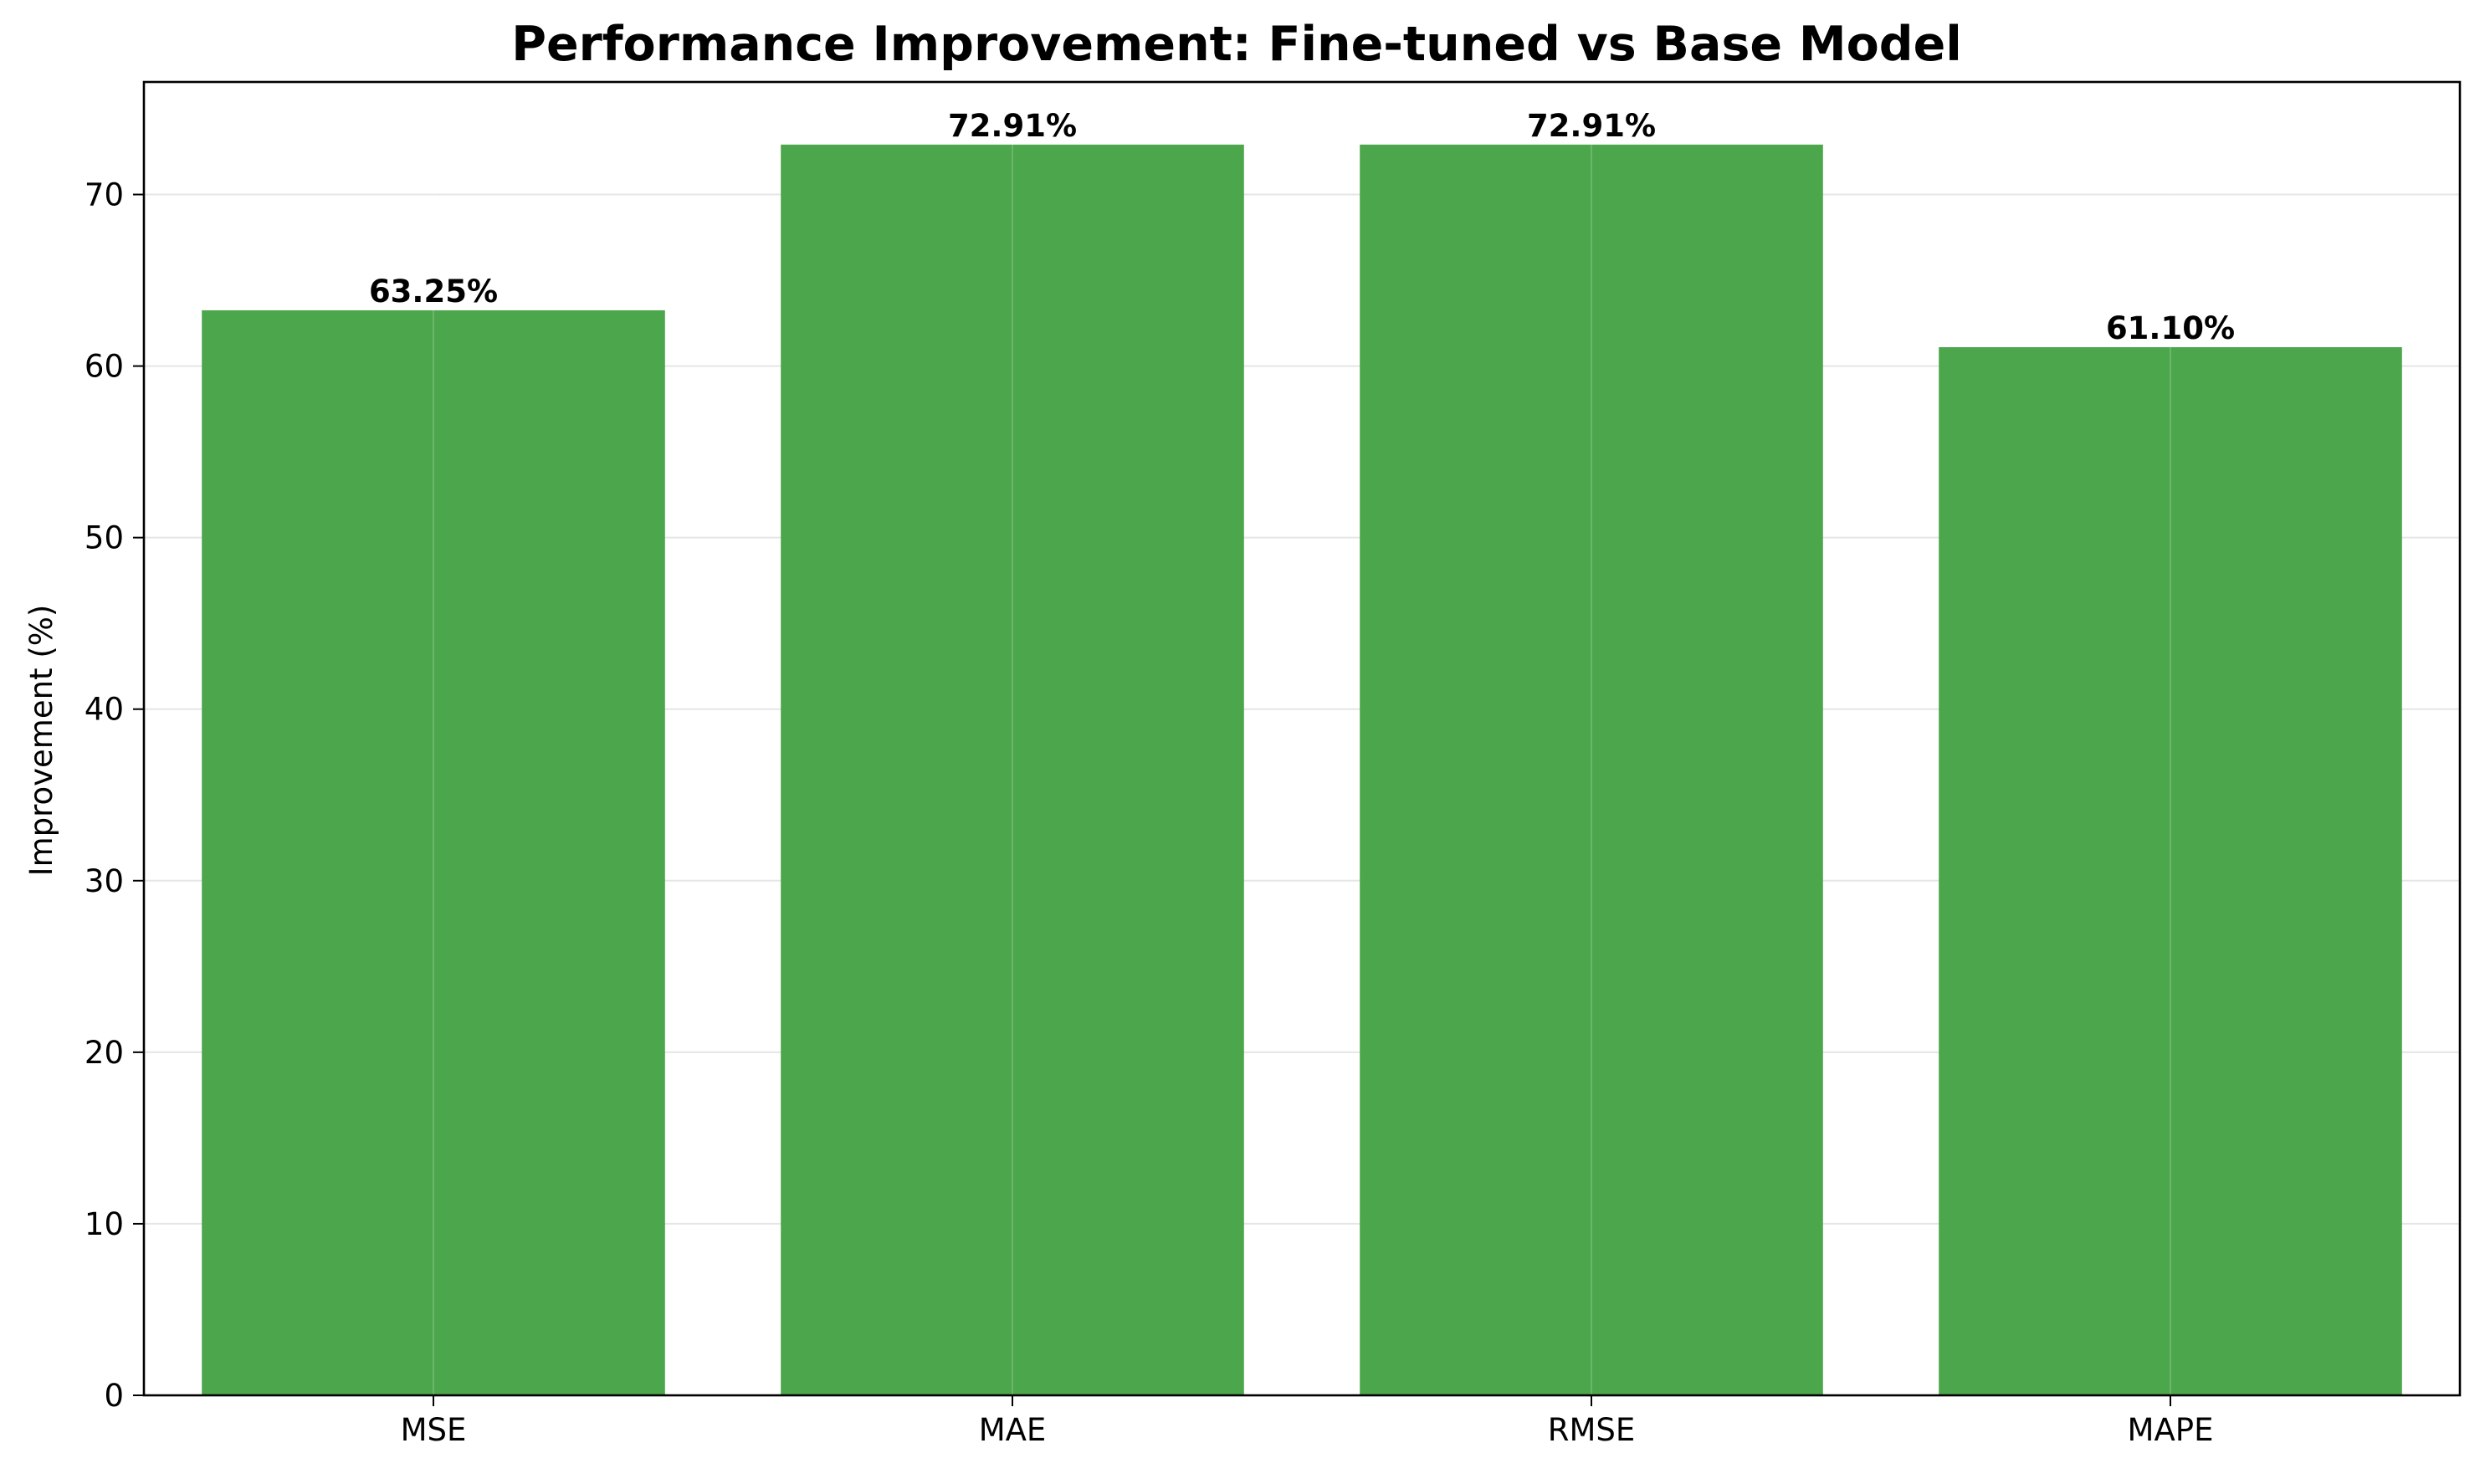  Describe the element at coordinates (41, 741) in the screenshot. I see `y-axis-label: Improvement (%)` at that location.